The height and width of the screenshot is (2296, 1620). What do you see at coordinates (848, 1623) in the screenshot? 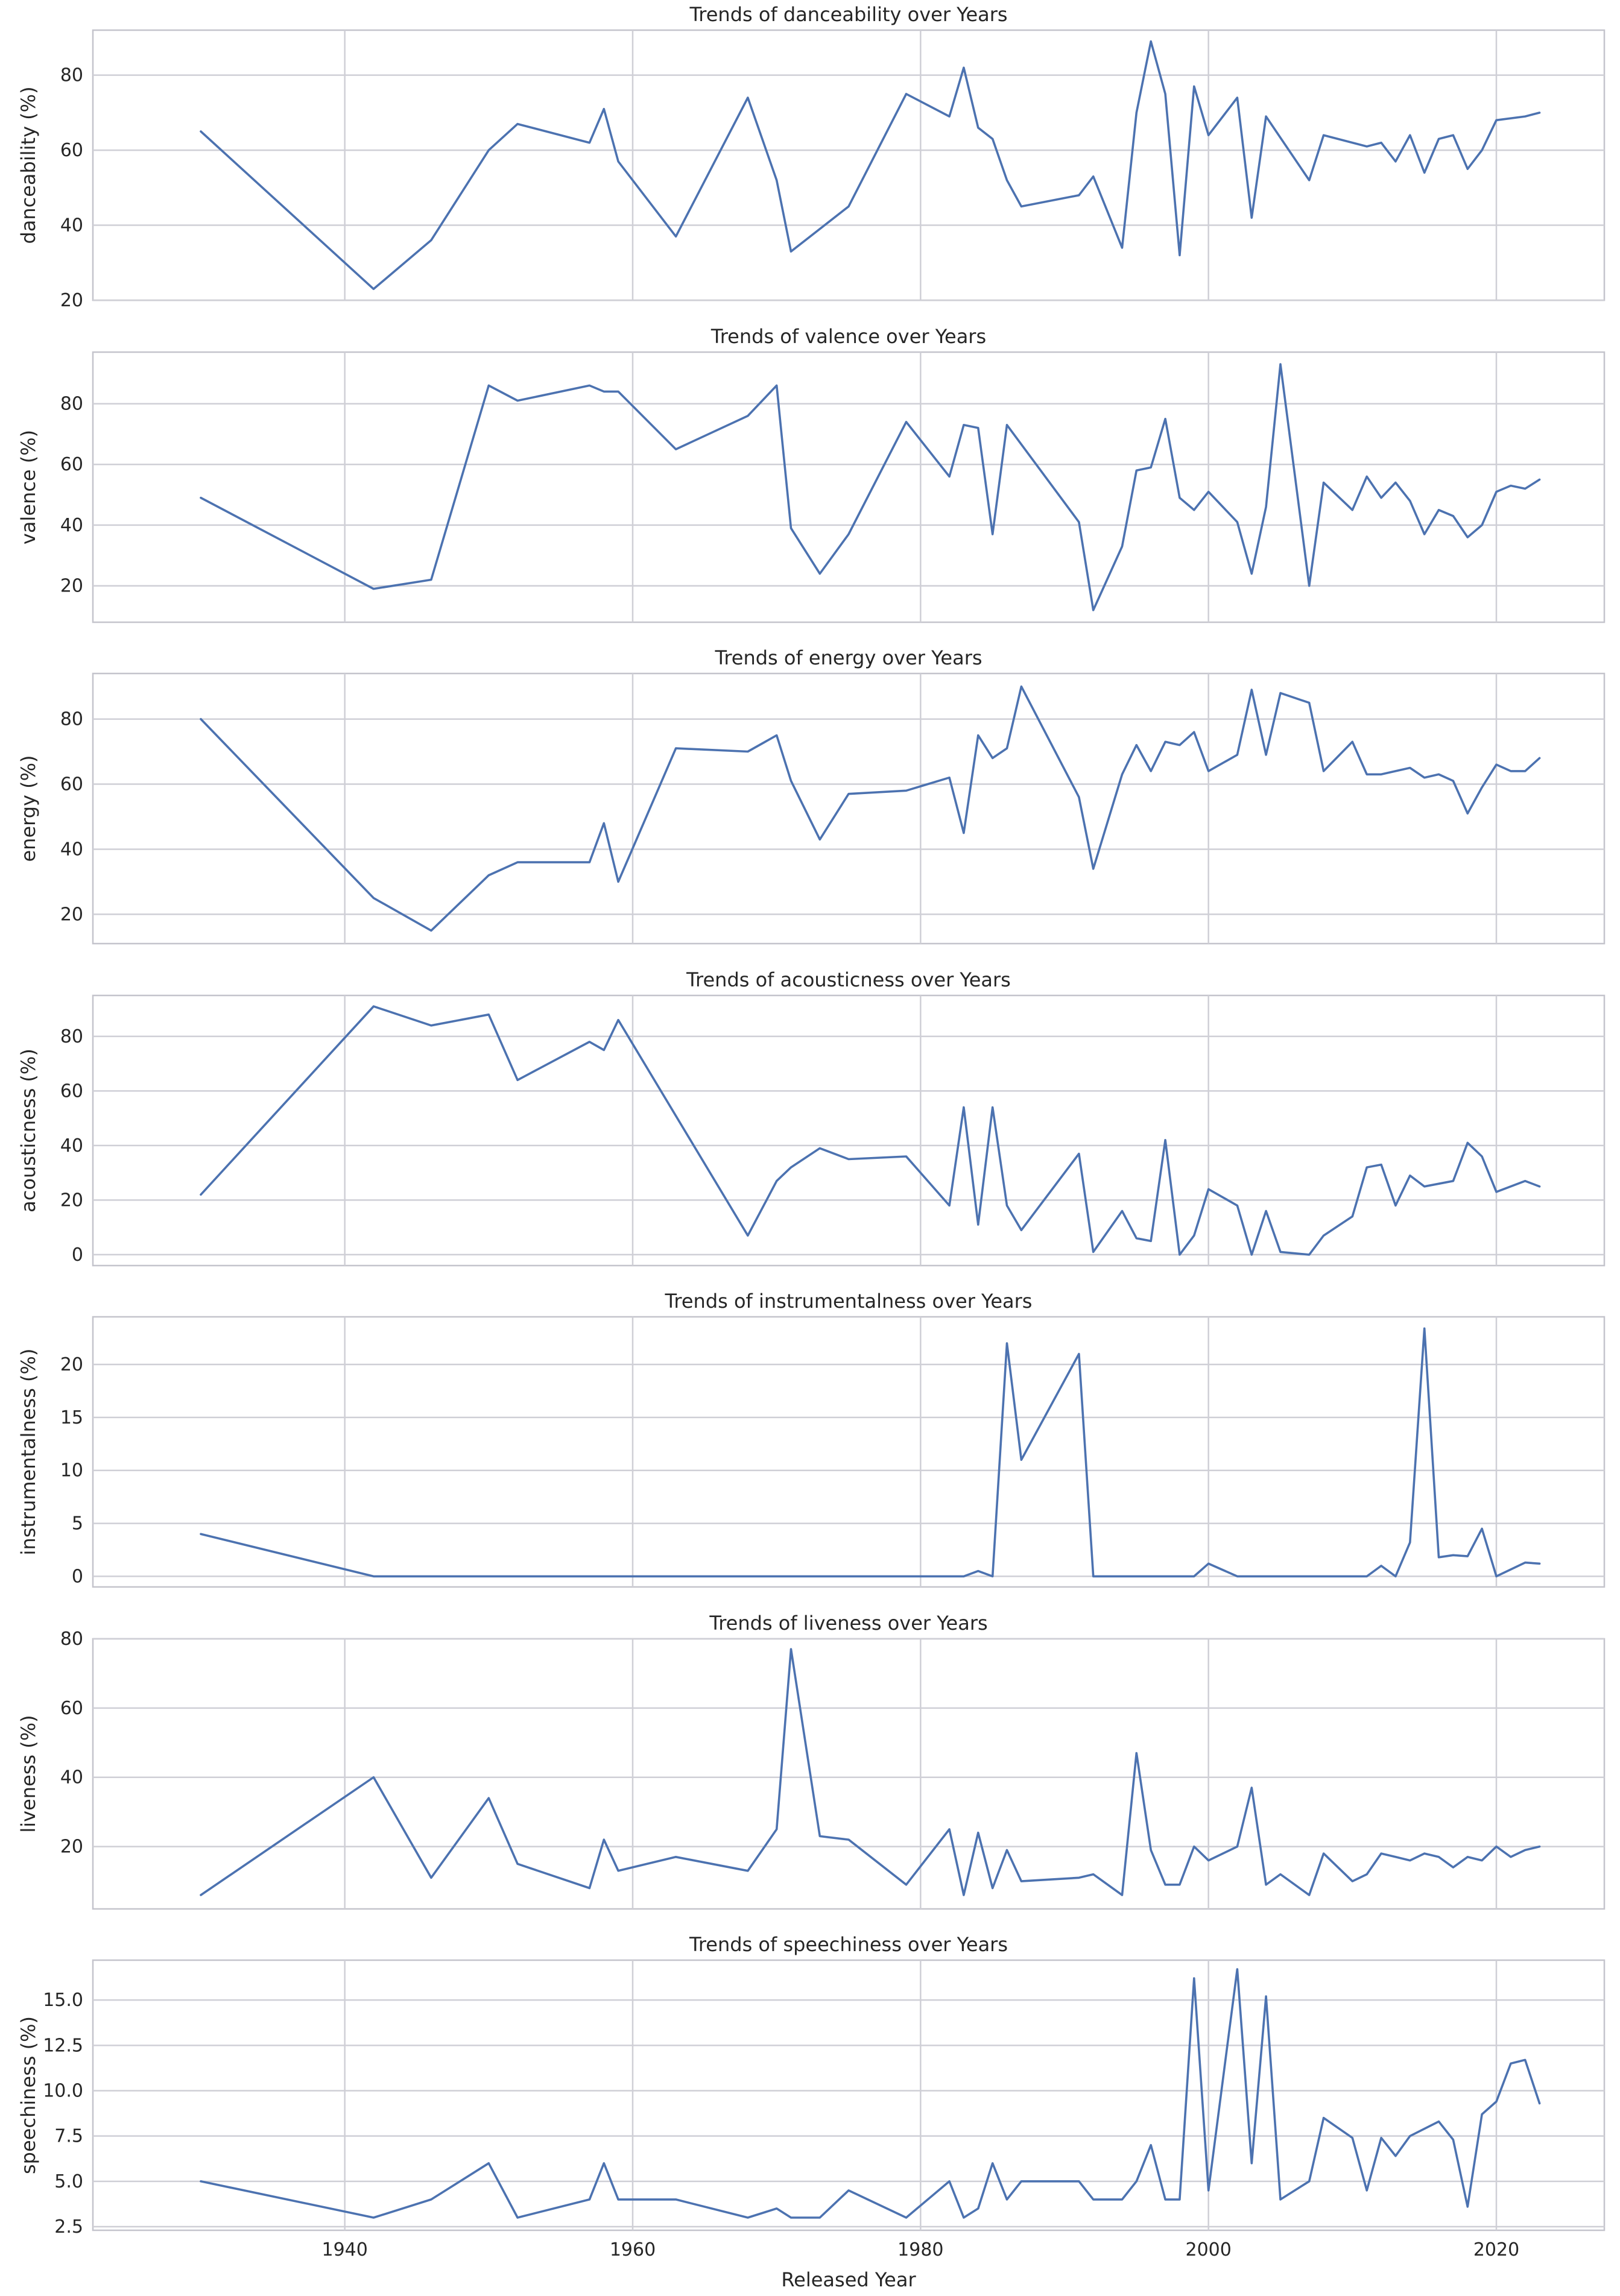
I see `panel-title: Trends of liveness over Years` at bounding box center [848, 1623].